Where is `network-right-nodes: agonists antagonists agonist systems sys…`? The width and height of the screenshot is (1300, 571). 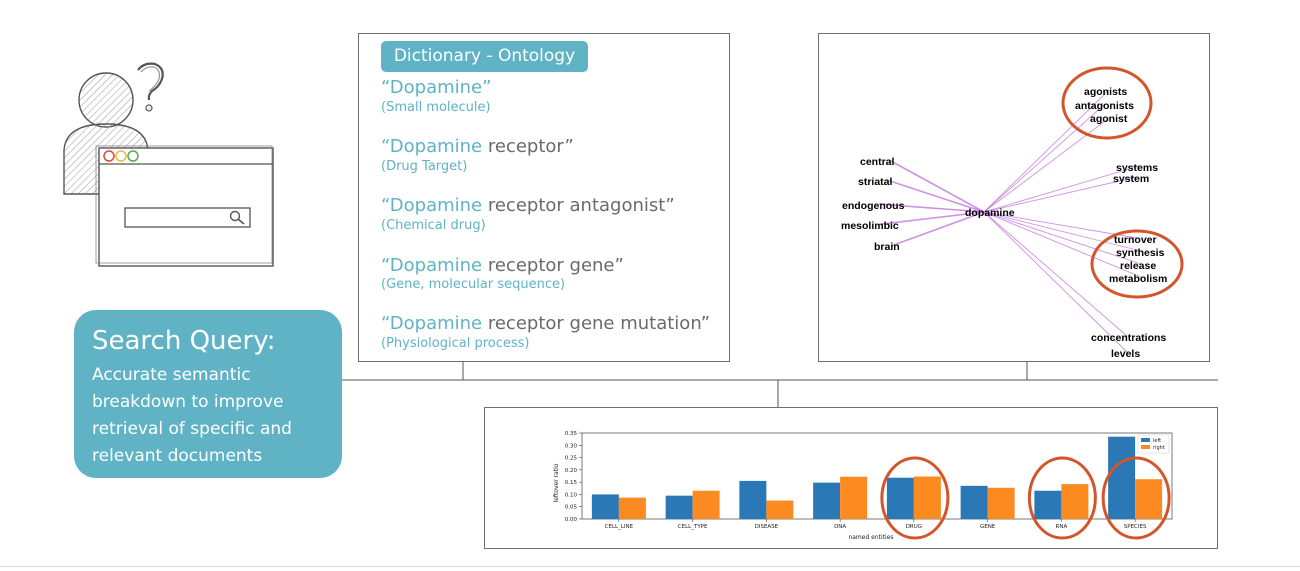 network-right-nodes: agonists antagonists agonist systems sys… is located at coordinates (1121, 223).